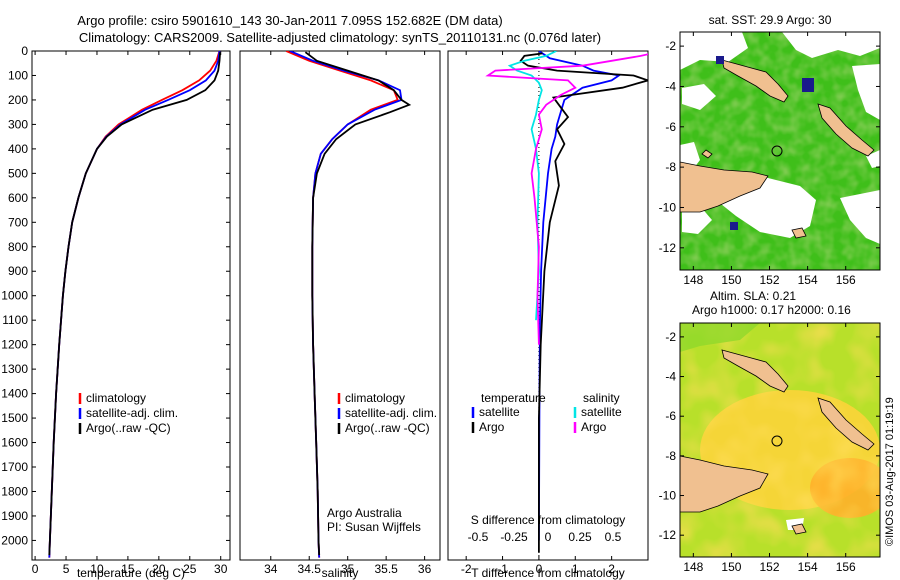 The height and width of the screenshot is (580, 900). Describe the element at coordinates (14, 296) in the screenshot. I see `depth-tick-label: 1000` at that location.